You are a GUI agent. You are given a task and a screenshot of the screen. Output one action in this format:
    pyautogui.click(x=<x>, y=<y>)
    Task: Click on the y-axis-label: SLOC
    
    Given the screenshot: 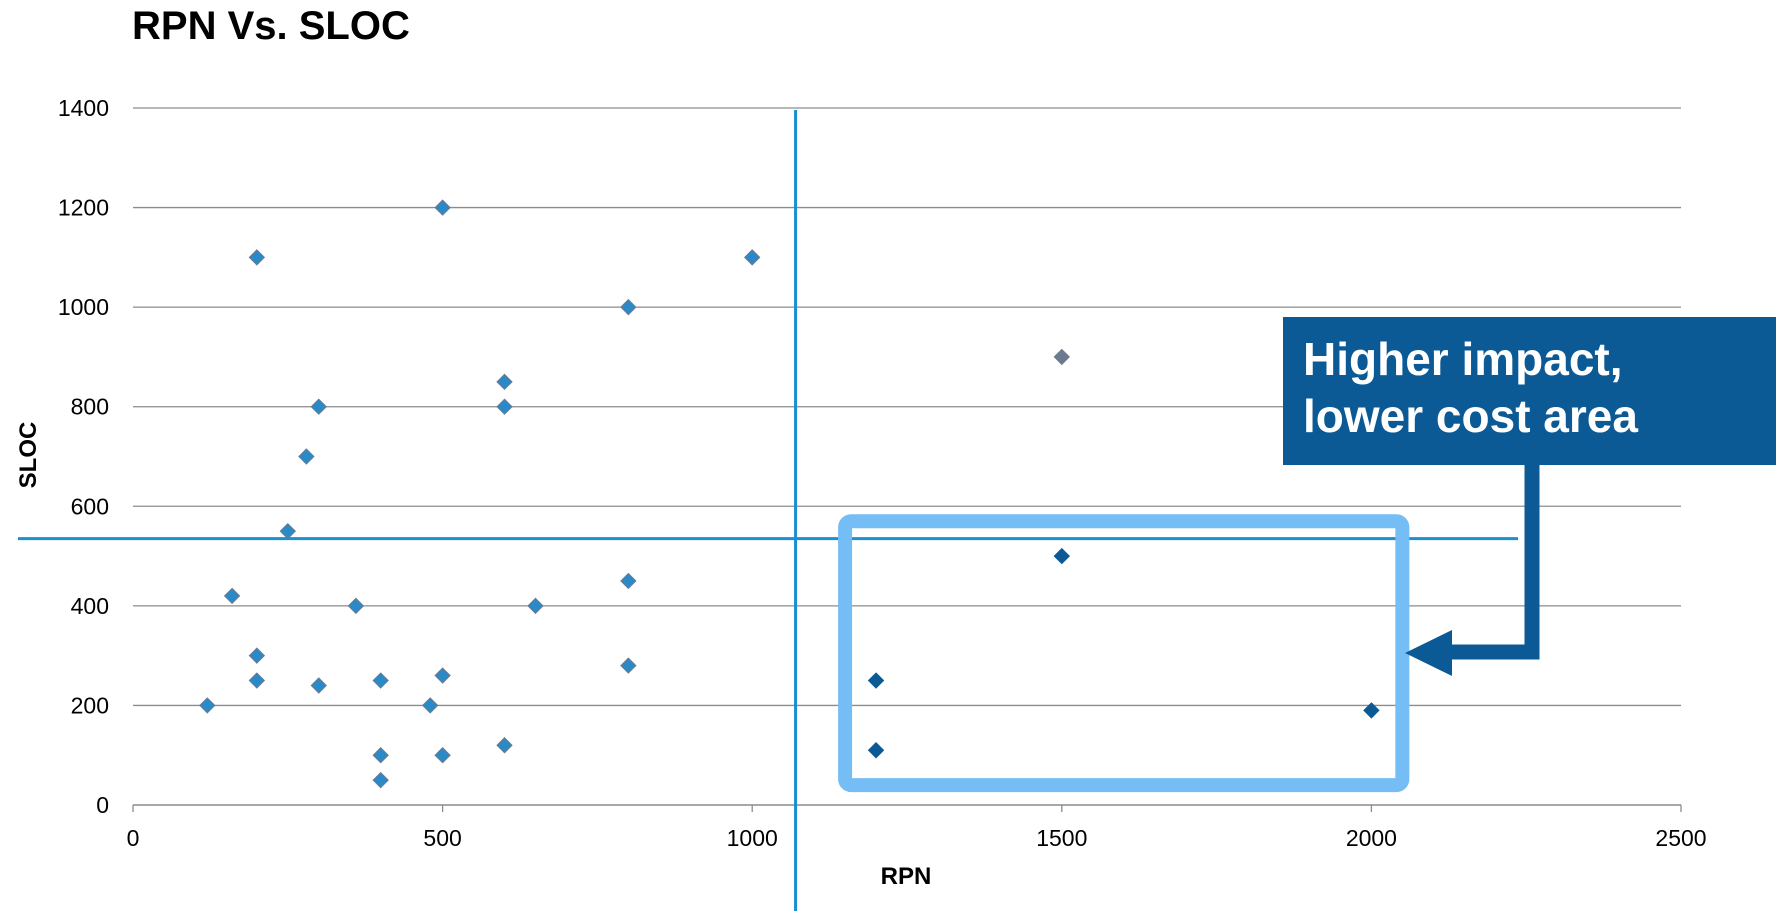 What is the action you would take?
    pyautogui.click(x=28, y=455)
    